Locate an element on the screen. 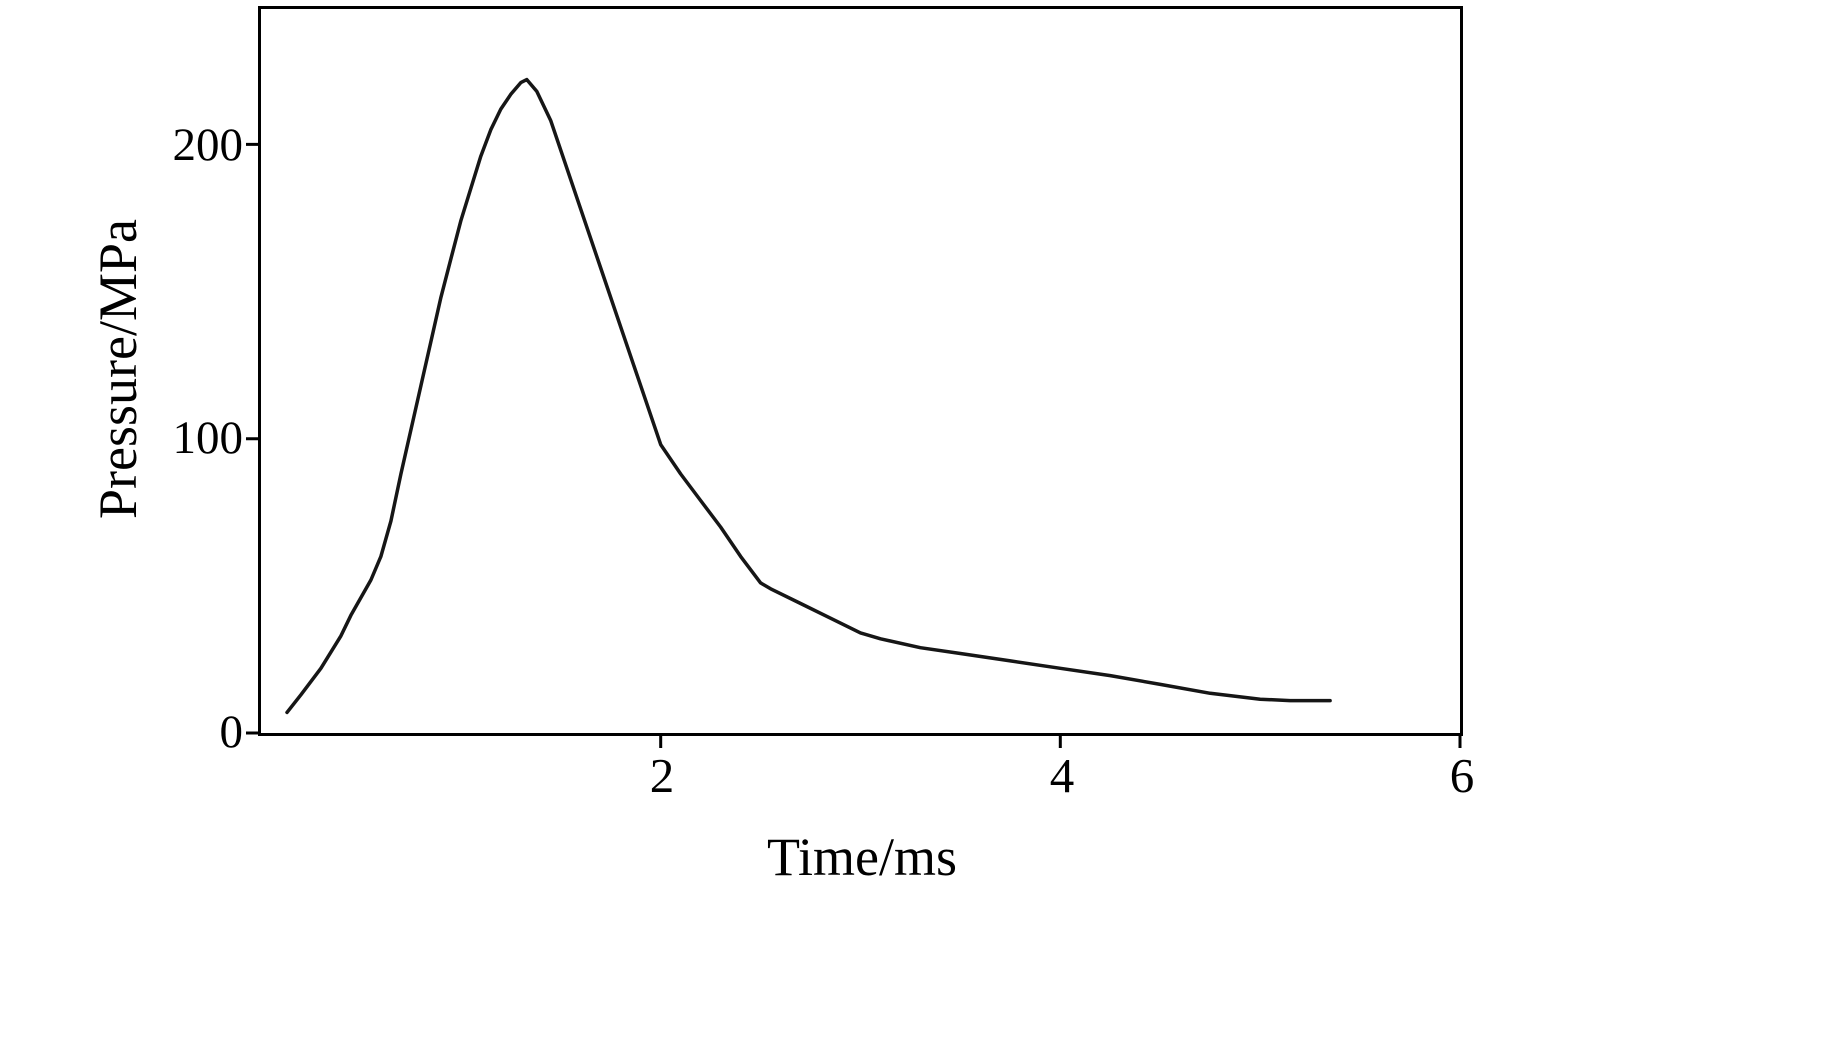 The height and width of the screenshot is (1049, 1843). x-tick-label-6: 6 is located at coordinates (1462, 775).